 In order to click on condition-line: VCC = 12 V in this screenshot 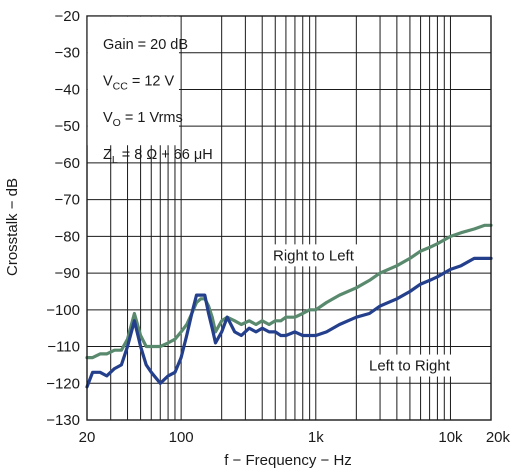, I will do `click(139, 82)`.